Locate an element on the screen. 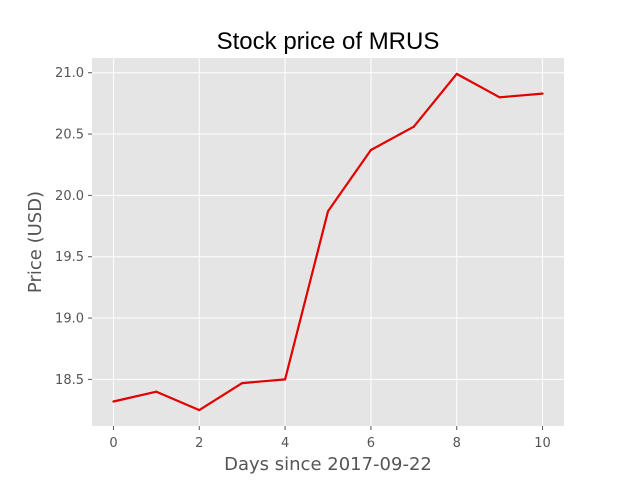  y-tick-label: 21.0 is located at coordinates (69, 73).